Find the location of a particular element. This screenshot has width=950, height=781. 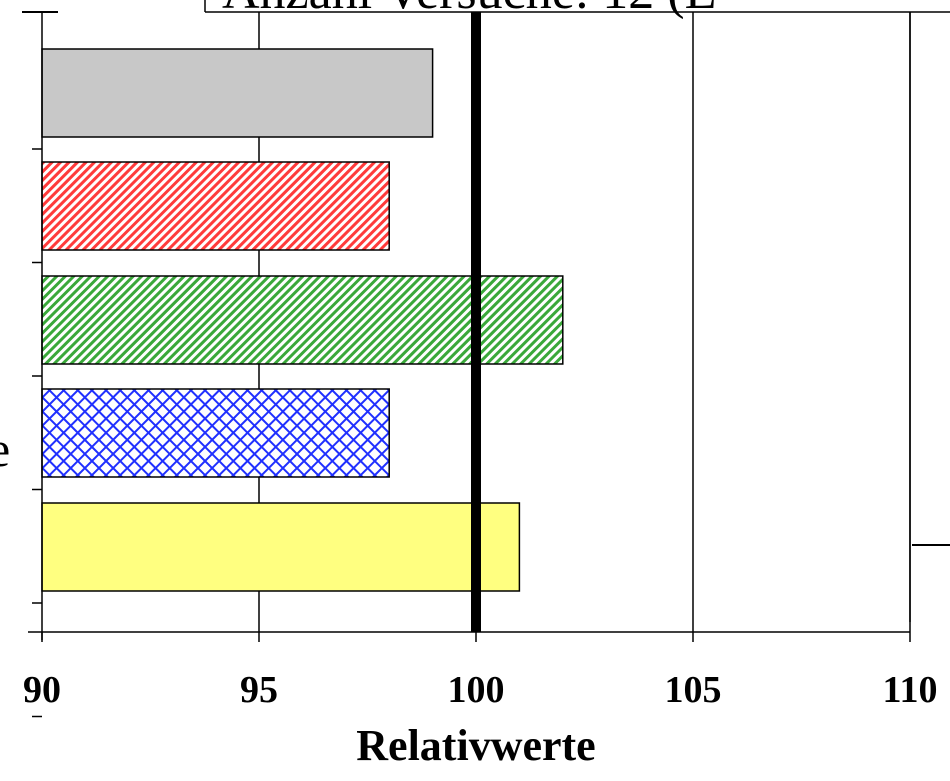

x-tick-label-110: 110 is located at coordinates (910, 690).